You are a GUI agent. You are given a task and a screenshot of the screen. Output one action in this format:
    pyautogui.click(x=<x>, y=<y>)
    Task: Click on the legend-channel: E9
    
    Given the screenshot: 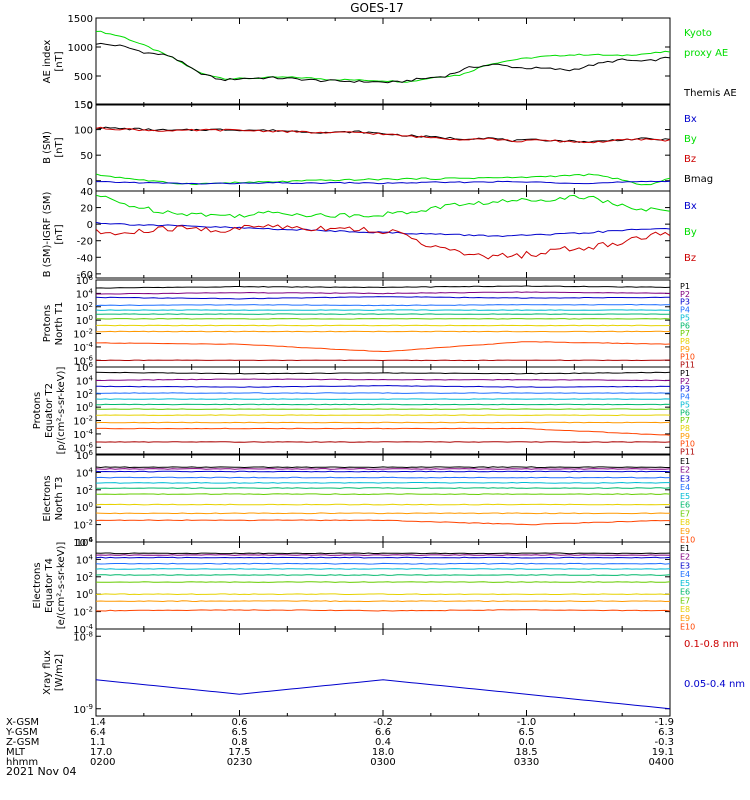 What is the action you would take?
    pyautogui.click(x=685, y=618)
    